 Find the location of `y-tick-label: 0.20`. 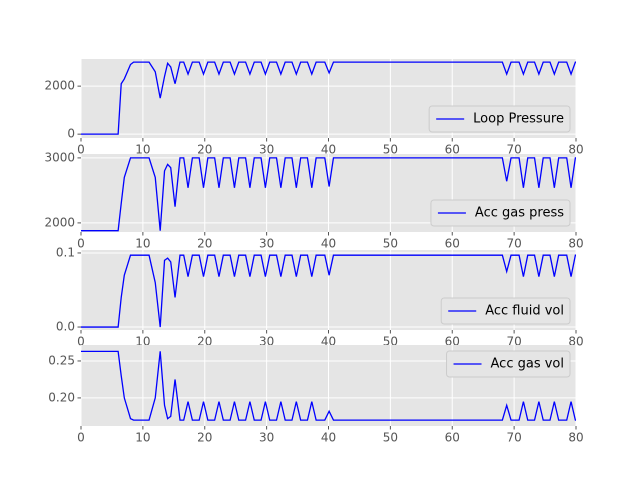

y-tick-label: 0.20 is located at coordinates (61, 397).